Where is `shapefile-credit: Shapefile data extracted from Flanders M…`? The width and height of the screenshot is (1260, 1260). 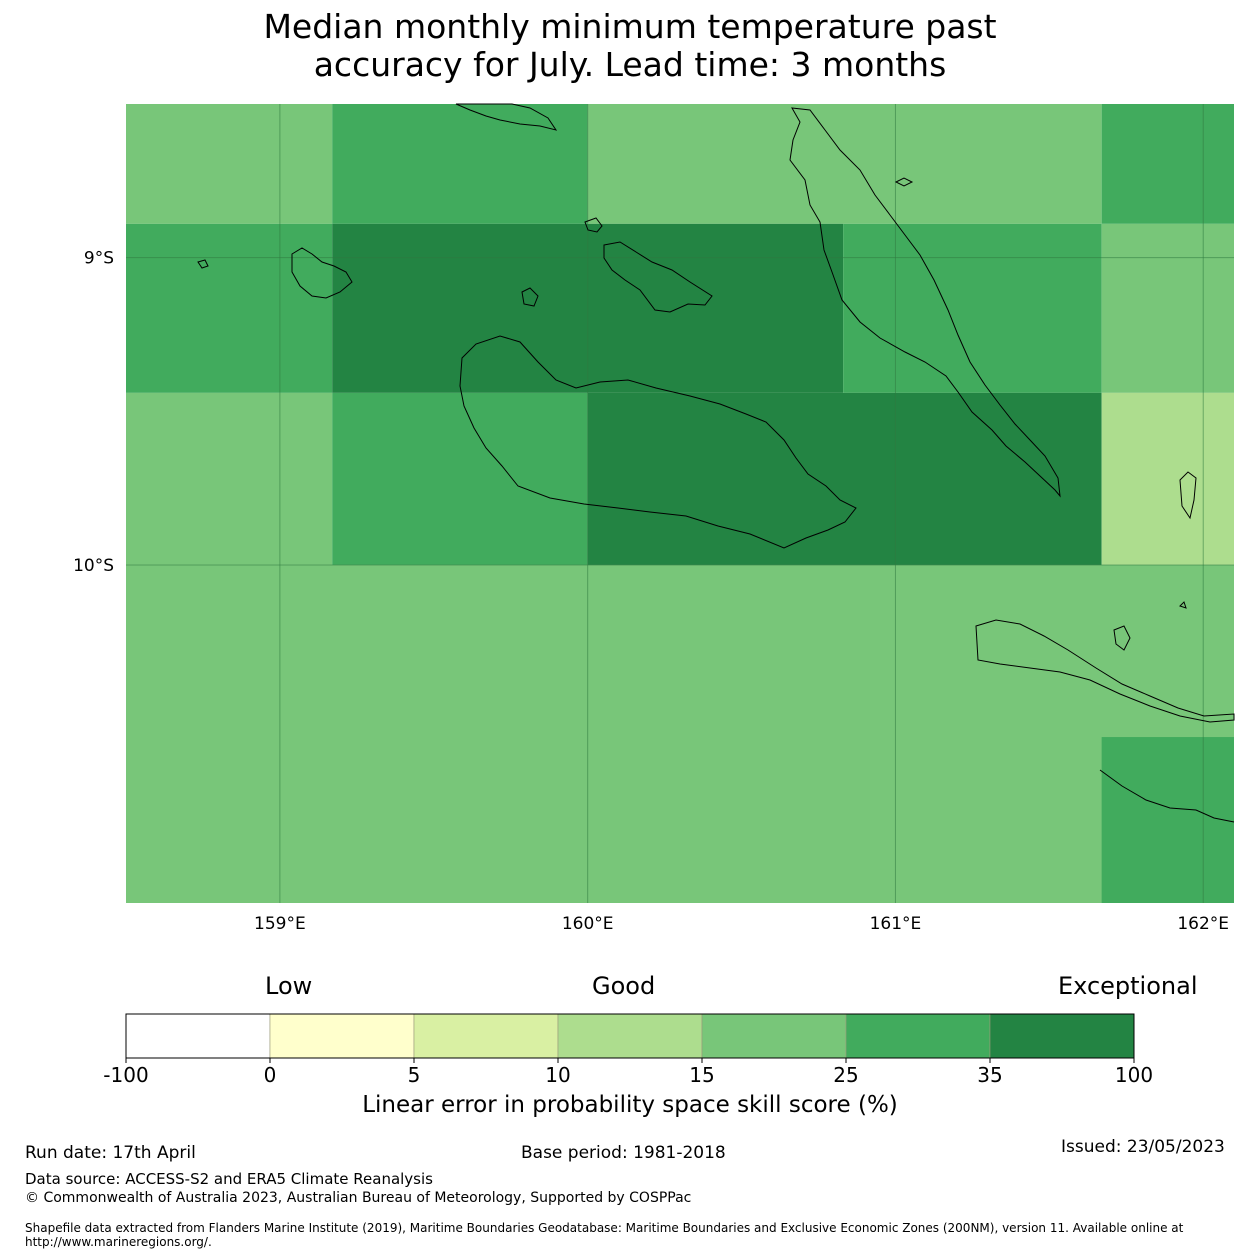
shapefile-credit: Shapefile data extracted from Flanders M… is located at coordinates (604, 1235).